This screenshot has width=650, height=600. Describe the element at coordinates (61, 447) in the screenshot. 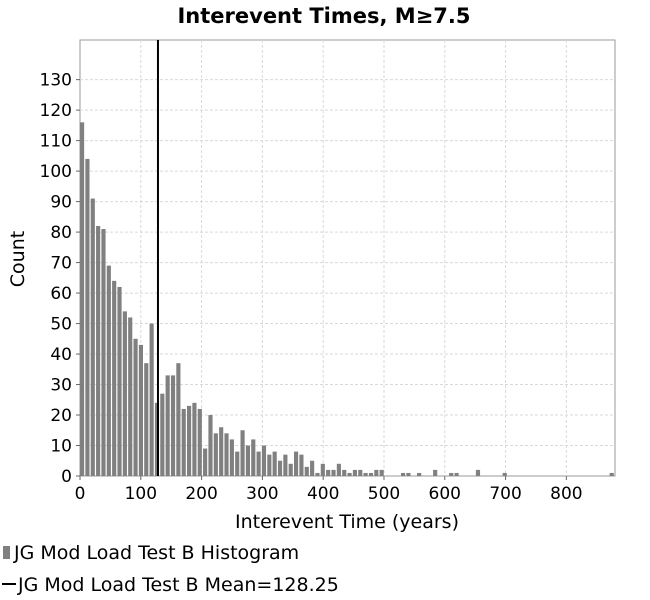

I see `y-tick-label: 10` at that location.